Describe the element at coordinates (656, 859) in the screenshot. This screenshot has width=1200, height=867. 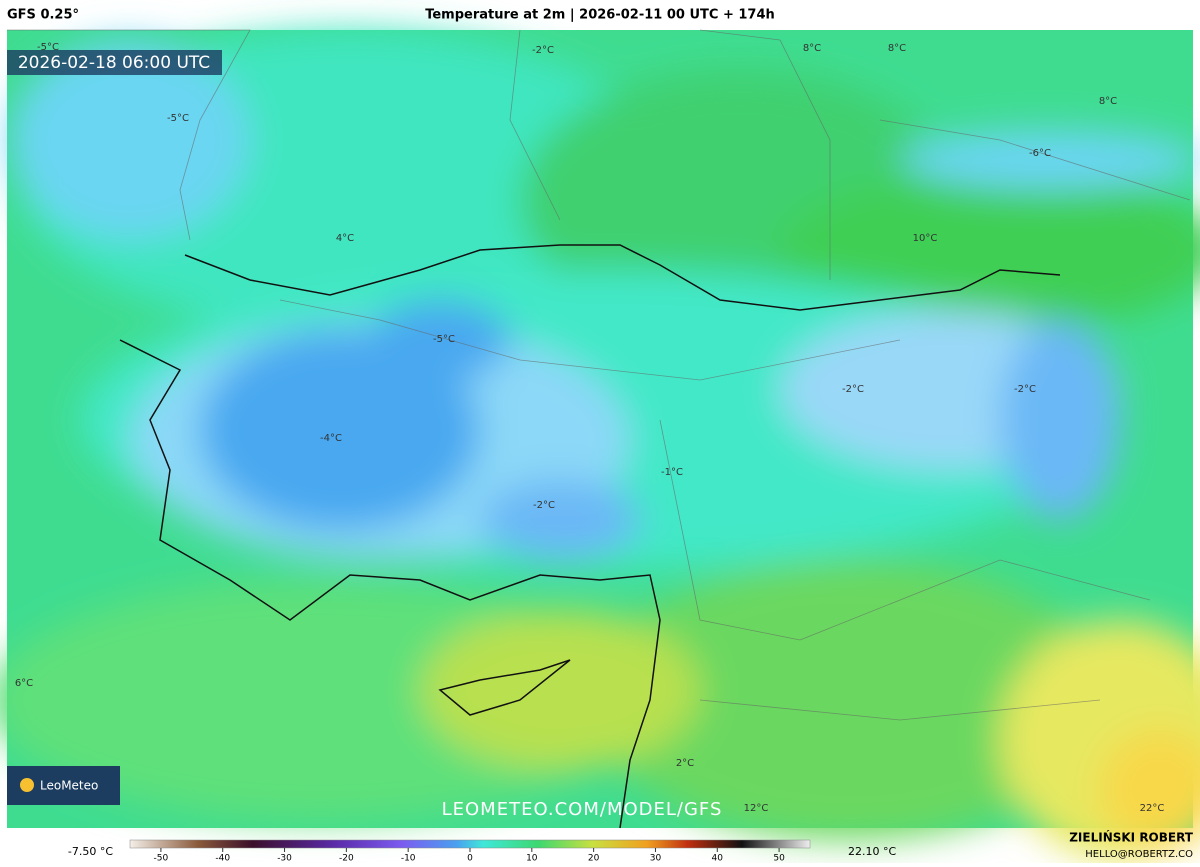
I see `colorbar-tick-label: 30` at that location.